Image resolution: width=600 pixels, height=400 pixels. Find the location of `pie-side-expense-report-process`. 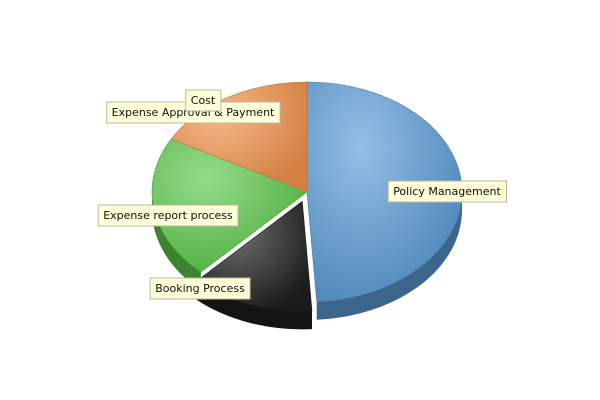

pie-side-expense-report-process is located at coordinates (176, 241).